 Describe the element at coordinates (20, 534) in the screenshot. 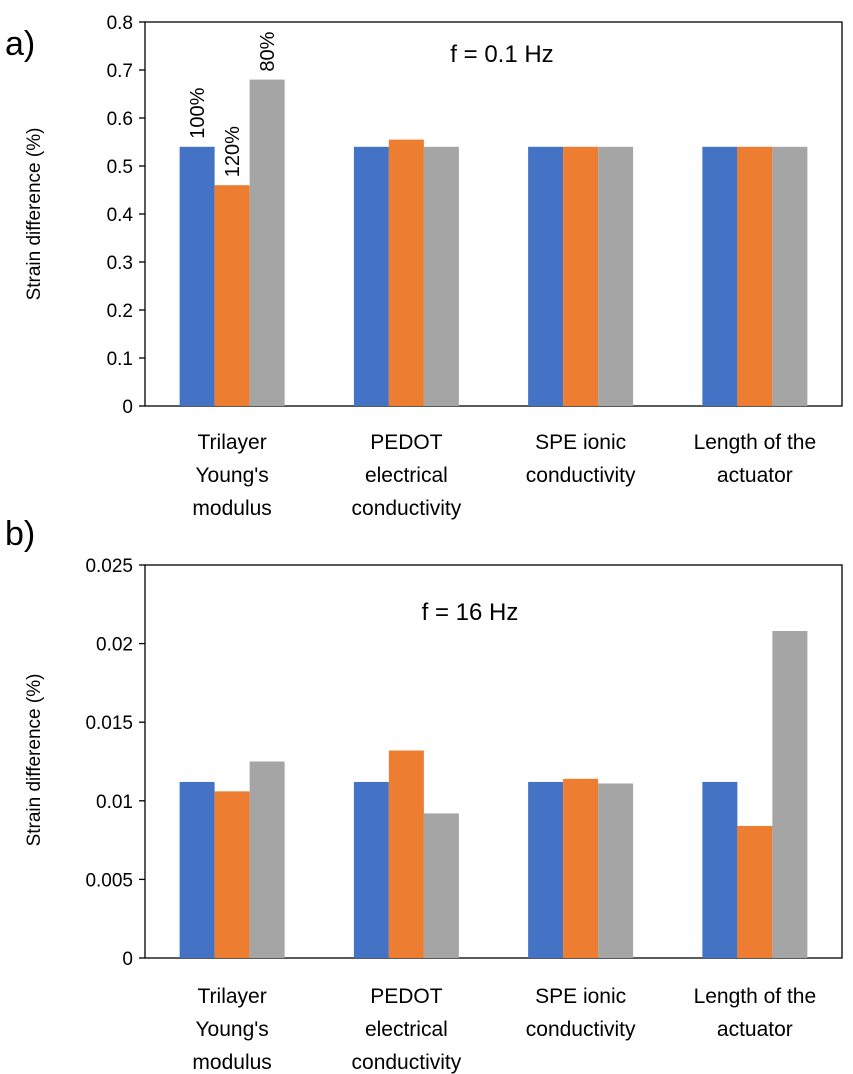

I see `panel-label: b)` at that location.